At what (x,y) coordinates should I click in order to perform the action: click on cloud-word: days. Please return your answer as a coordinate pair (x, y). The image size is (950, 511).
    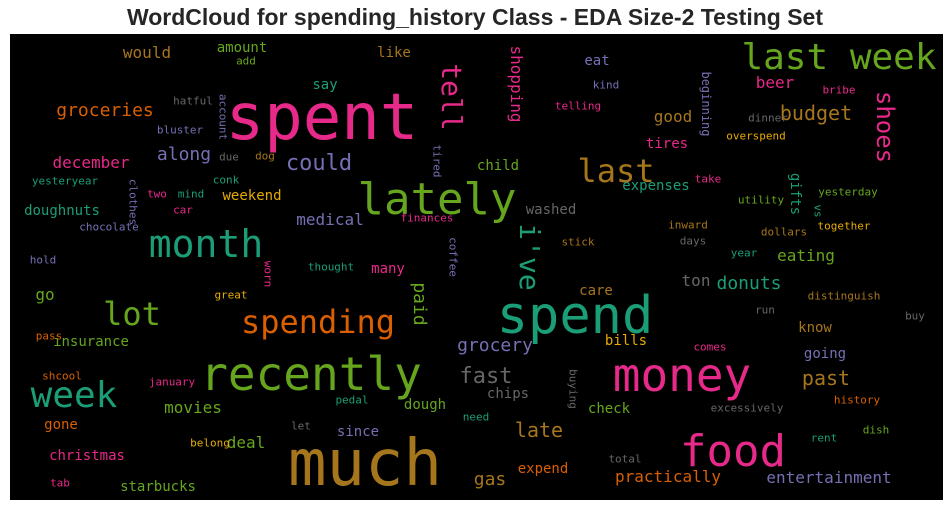
    Looking at the image, I should click on (693, 241).